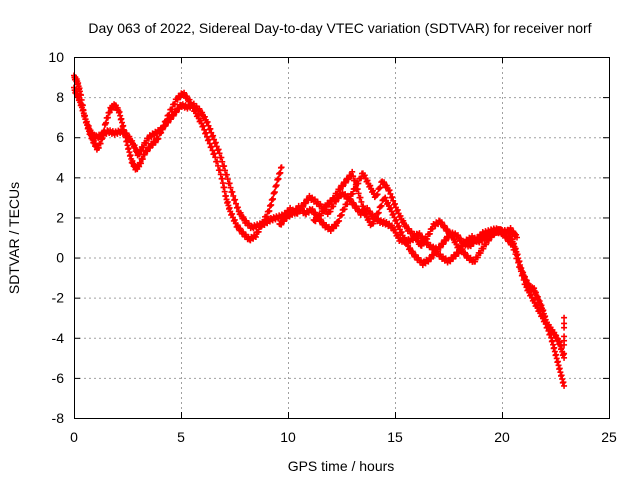 This screenshot has width=640, height=480. I want to click on x-tick-label: 25, so click(609, 437).